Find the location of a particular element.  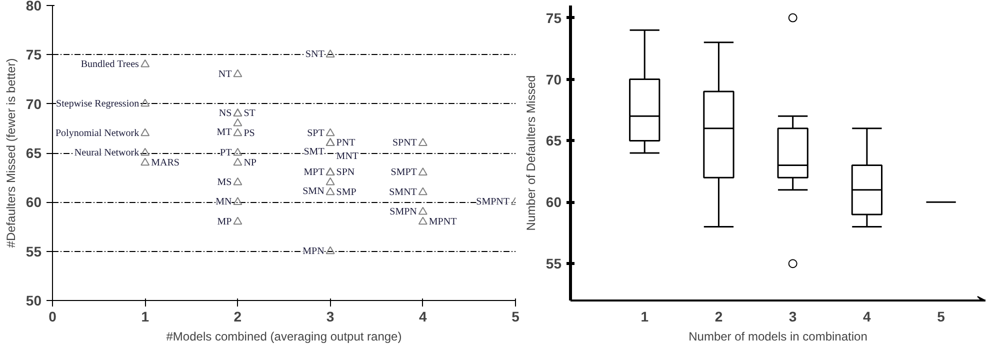

annotation: MPNT is located at coordinates (442, 222).